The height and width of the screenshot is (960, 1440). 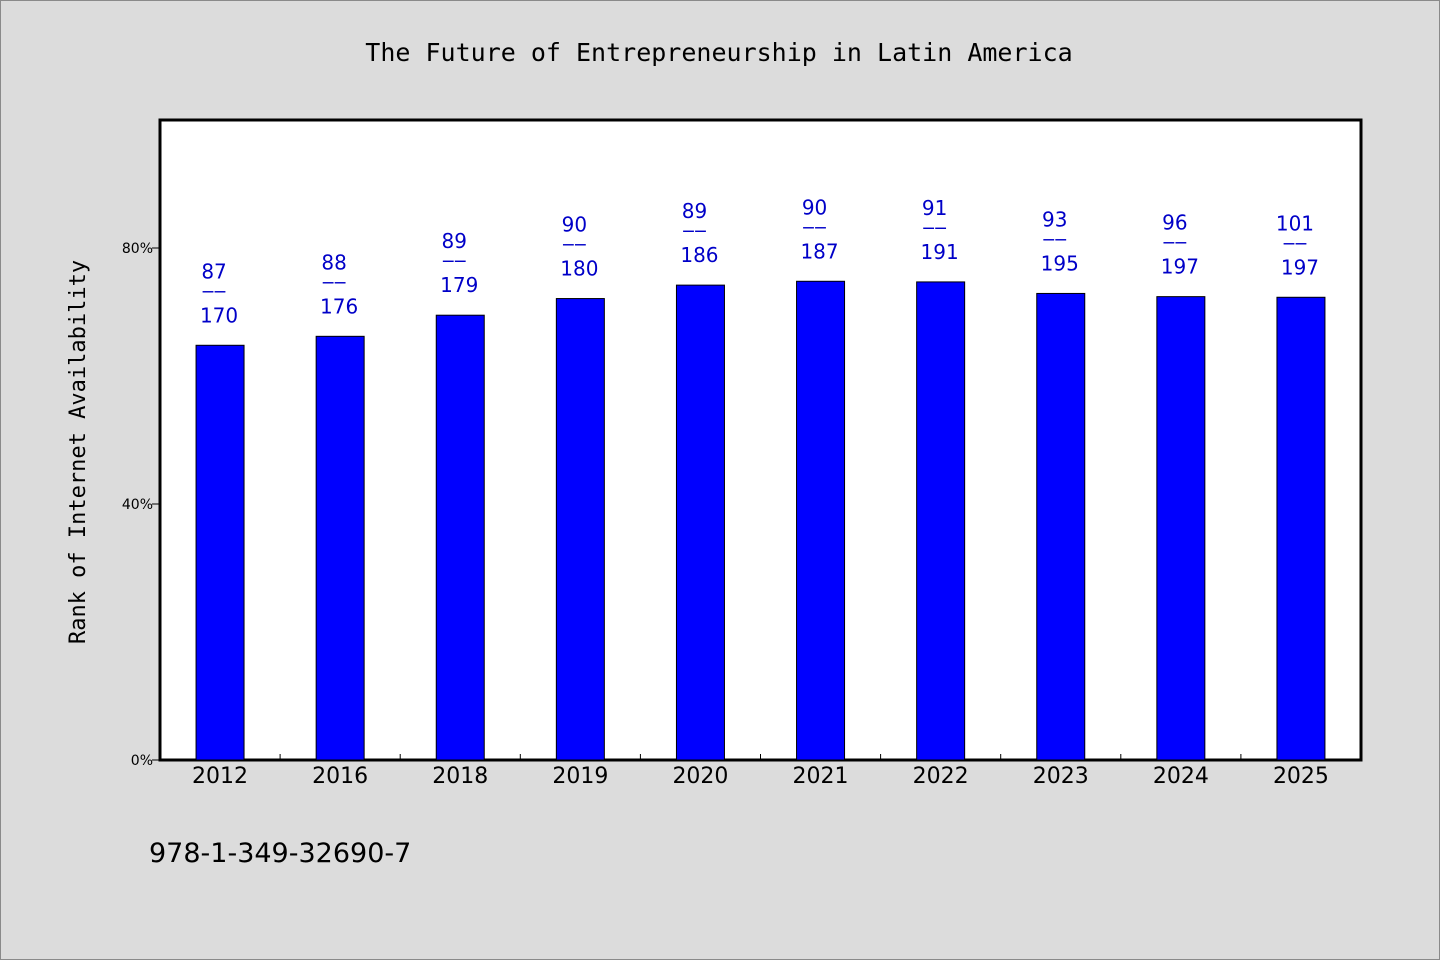 I want to click on y-tick-label: 0%, so click(x=142, y=761).